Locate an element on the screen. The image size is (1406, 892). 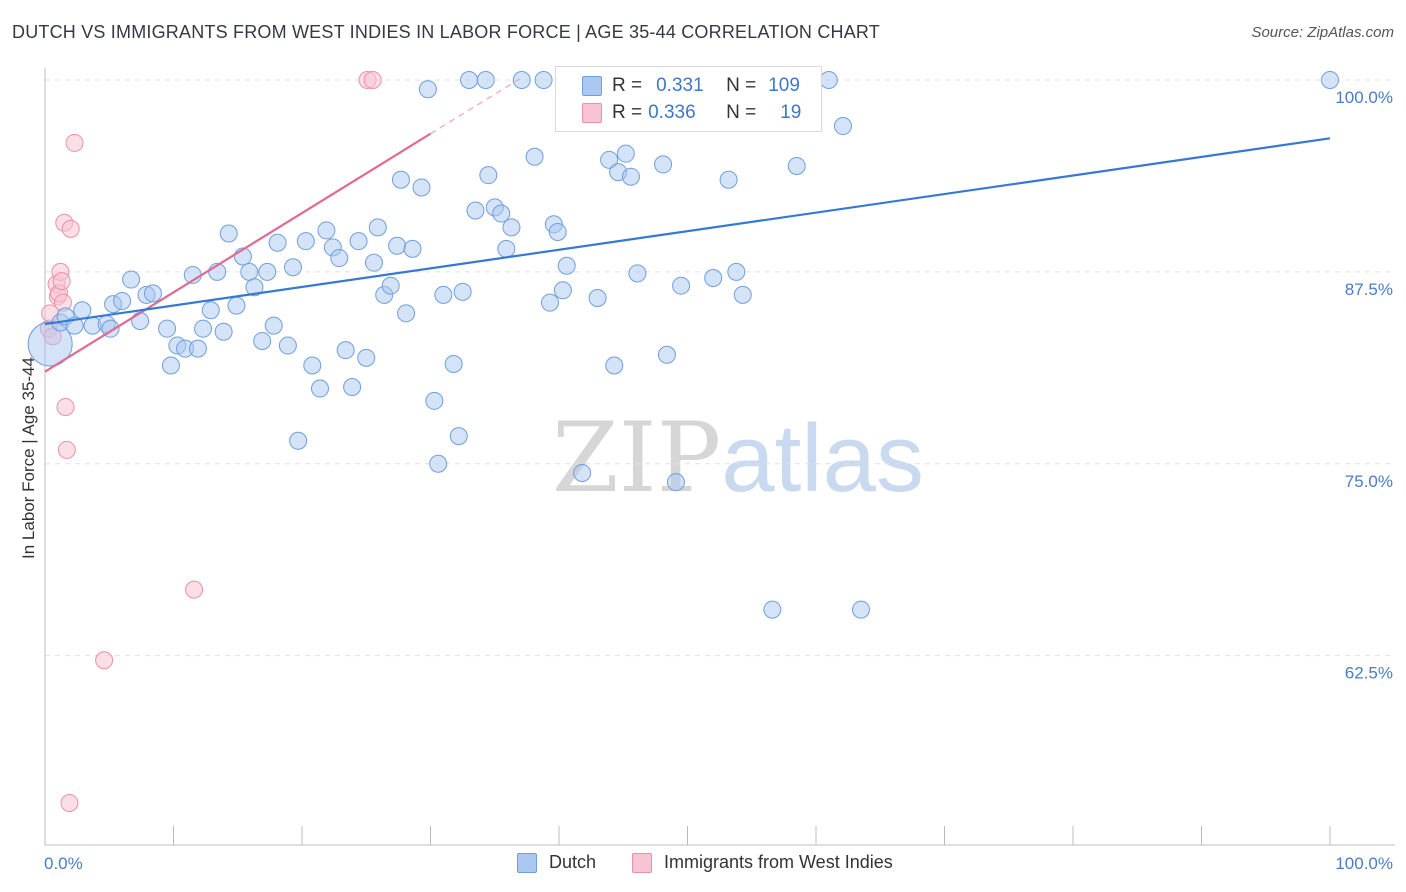
dutch-n-label: N = is located at coordinates (741, 85).